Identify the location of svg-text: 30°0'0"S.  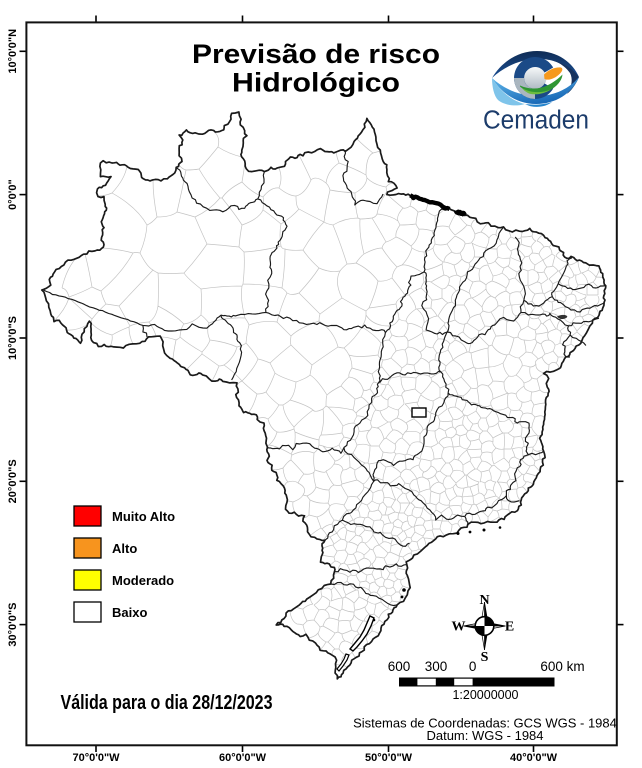
(13, 625).